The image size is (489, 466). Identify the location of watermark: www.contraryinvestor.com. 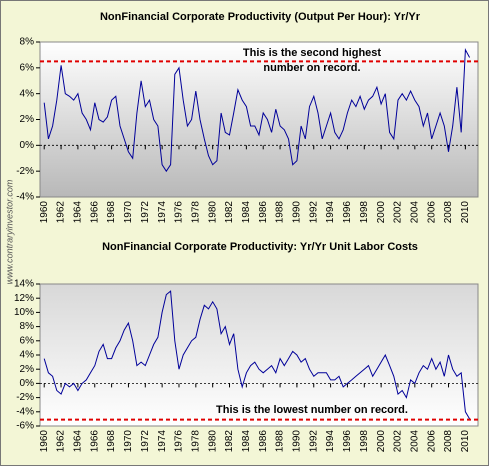
(9, 231).